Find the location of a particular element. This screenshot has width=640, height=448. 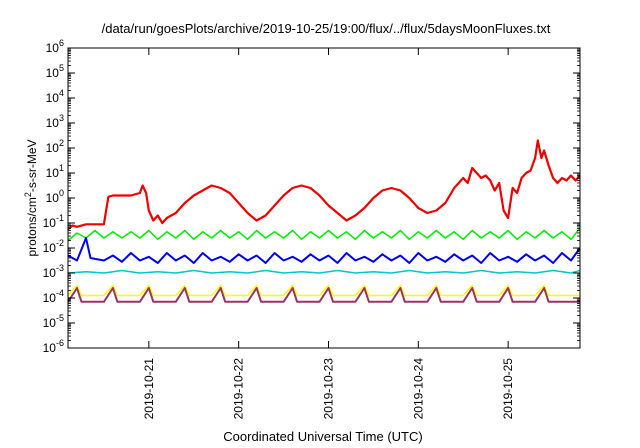

y-tick-label: 10⁻³ is located at coordinates (53, 271).